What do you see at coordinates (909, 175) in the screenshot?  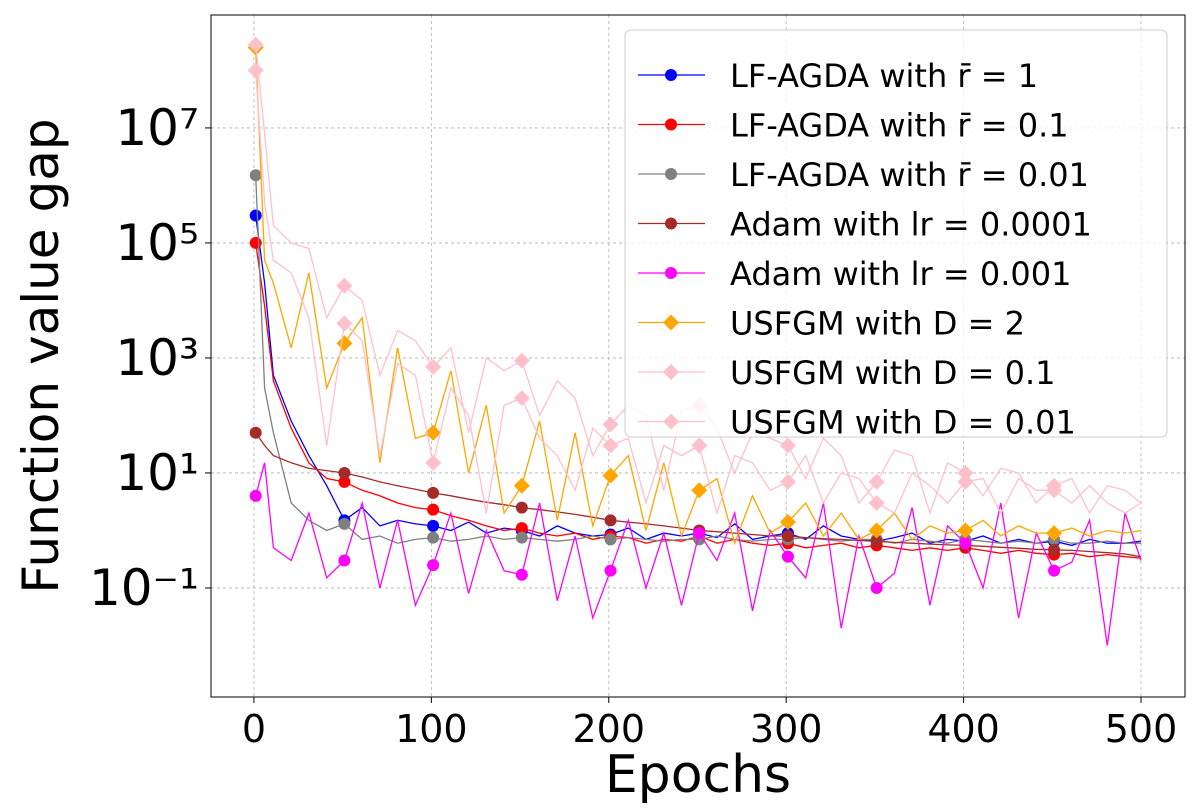 I see `legend-label: LF-AGDA with r̄ = 0.01` at bounding box center [909, 175].